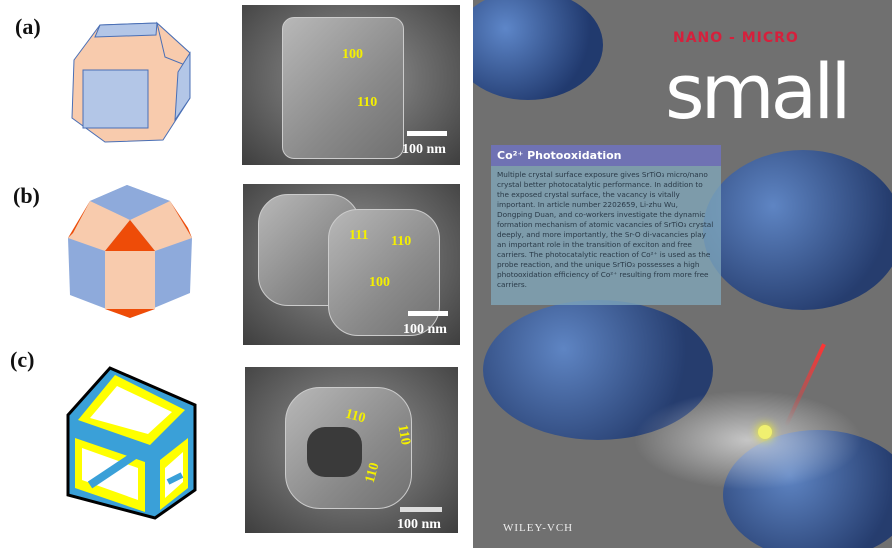  I want to click on truncated-cube-model-a, so click(131, 82).